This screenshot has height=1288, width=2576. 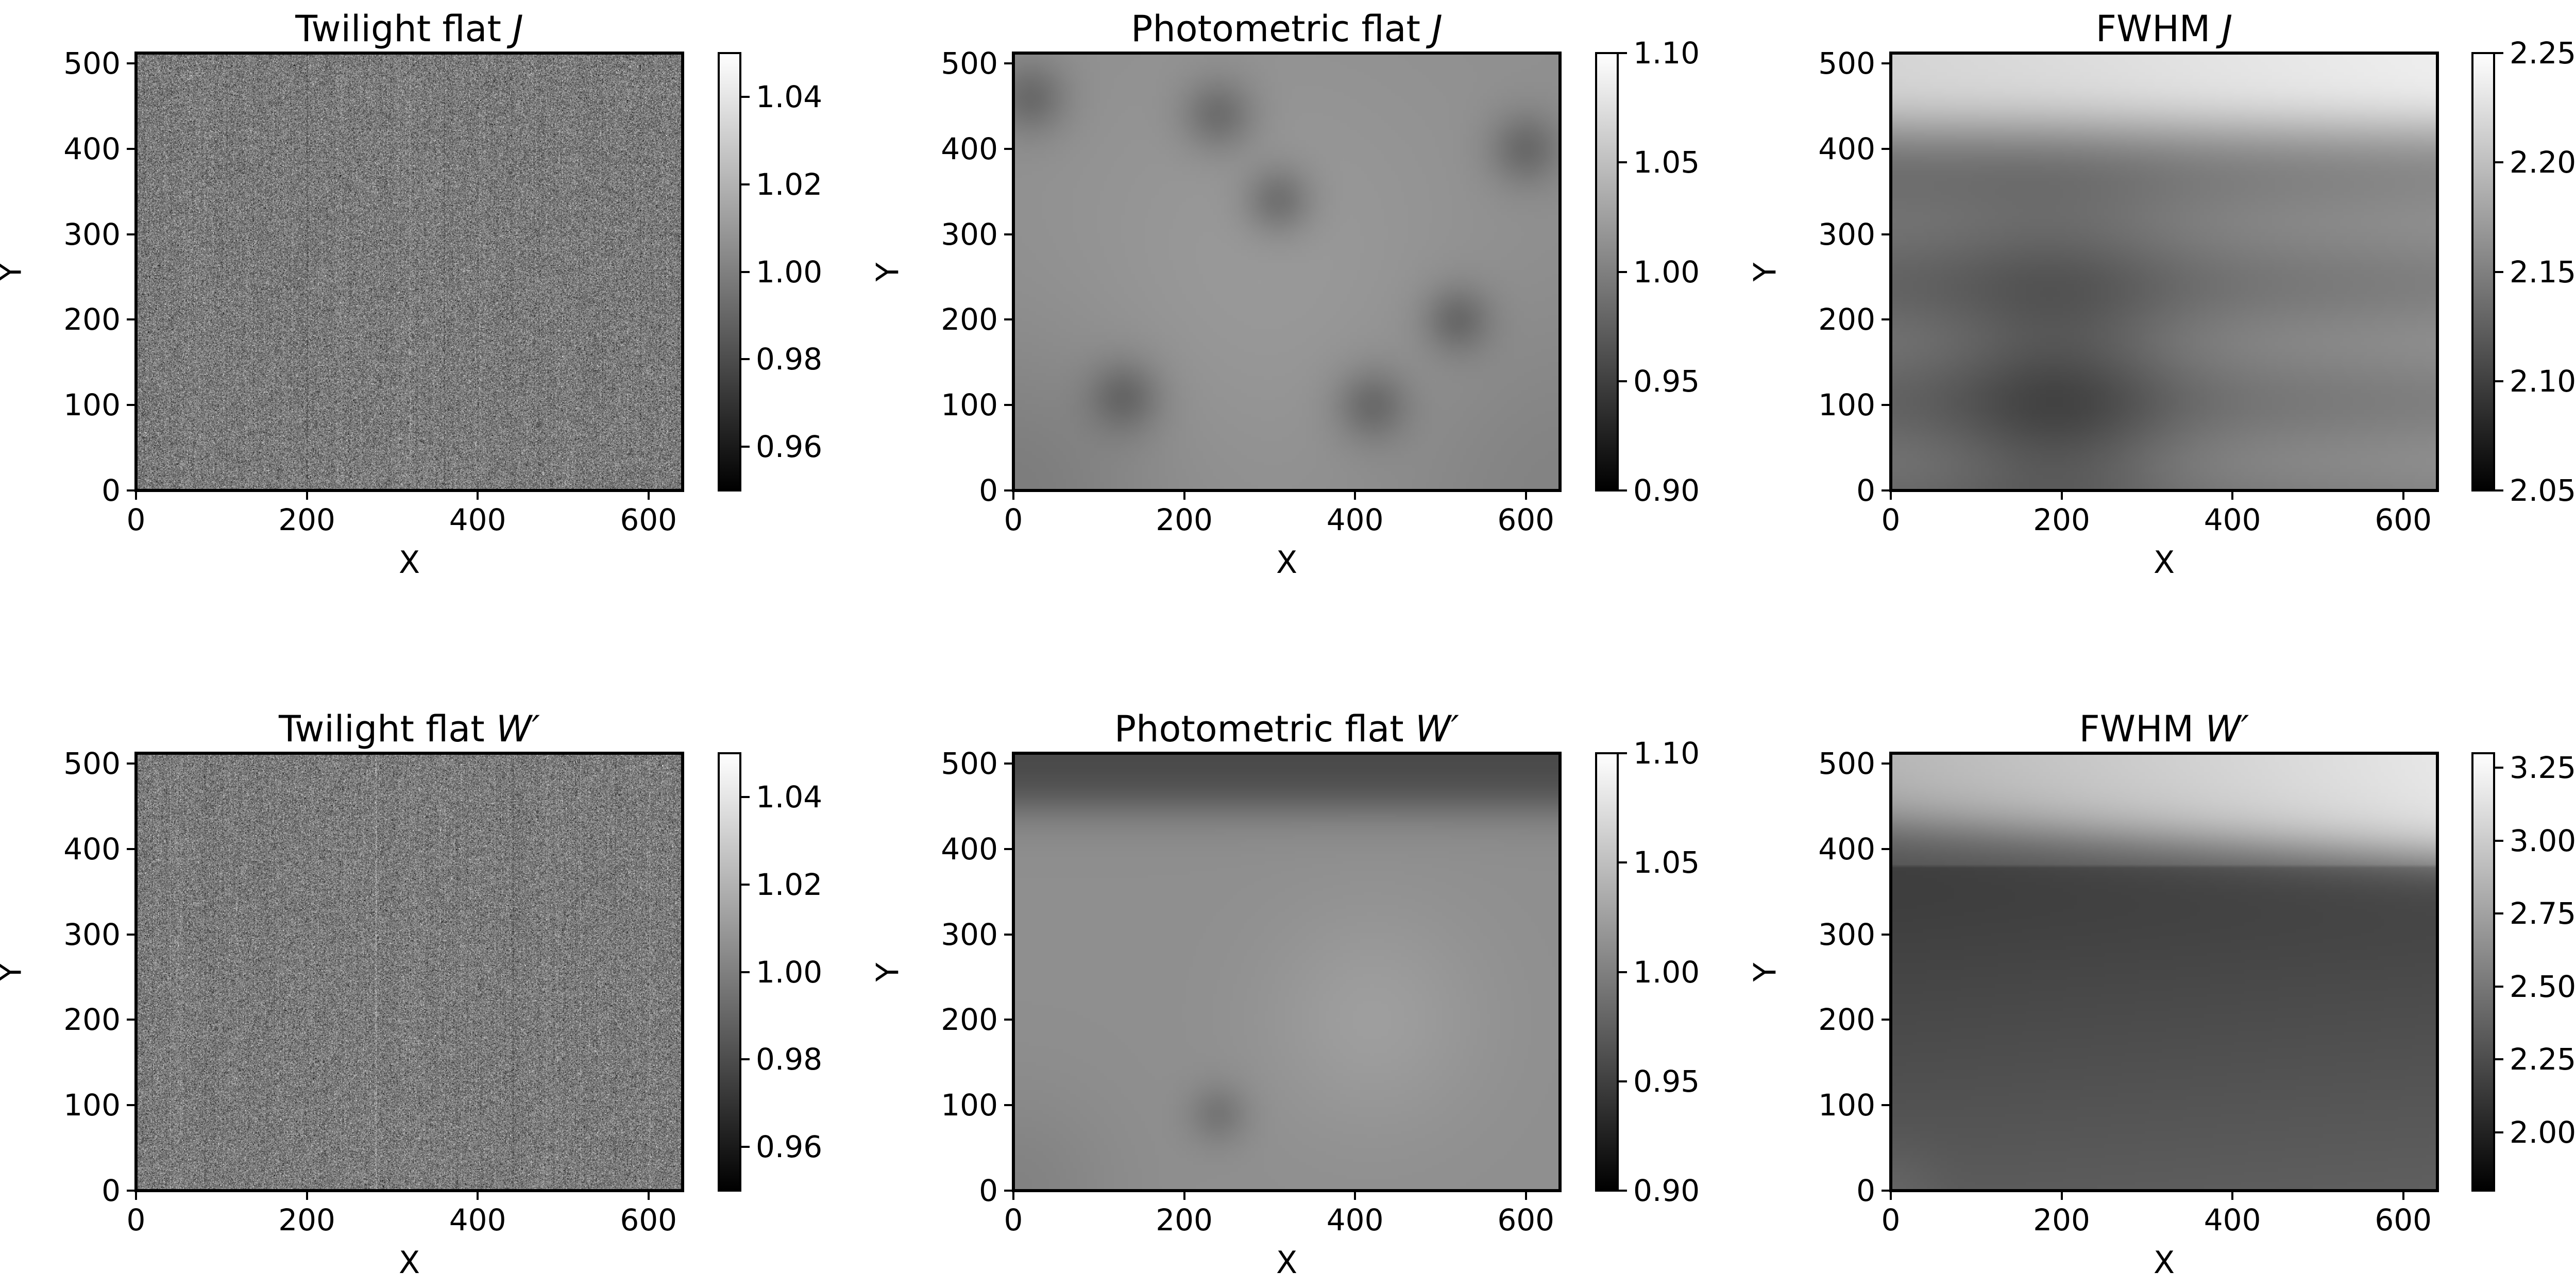 I want to click on x-tick-label: 200, so click(x=1185, y=519).